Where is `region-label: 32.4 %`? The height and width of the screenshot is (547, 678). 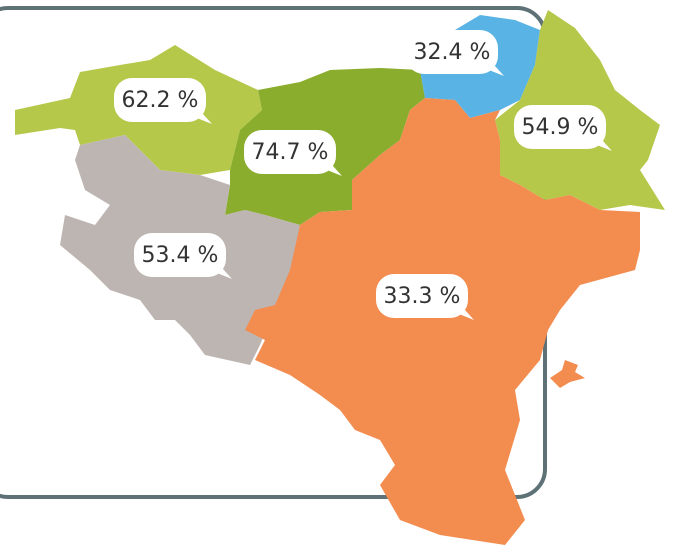
region-label: 32.4 % is located at coordinates (452, 52).